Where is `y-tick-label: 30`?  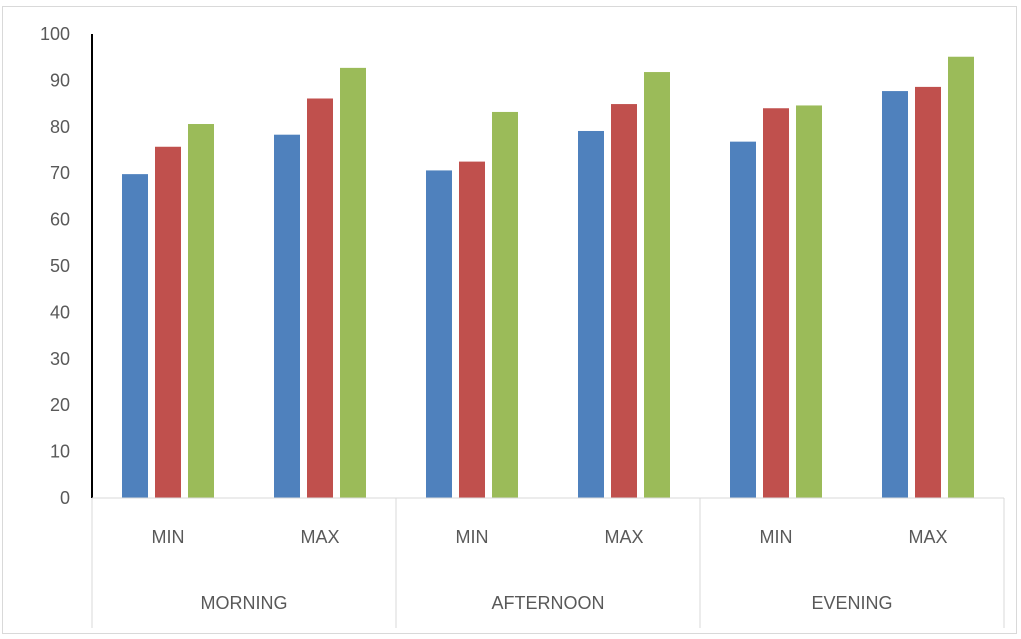 y-tick-label: 30 is located at coordinates (60, 359).